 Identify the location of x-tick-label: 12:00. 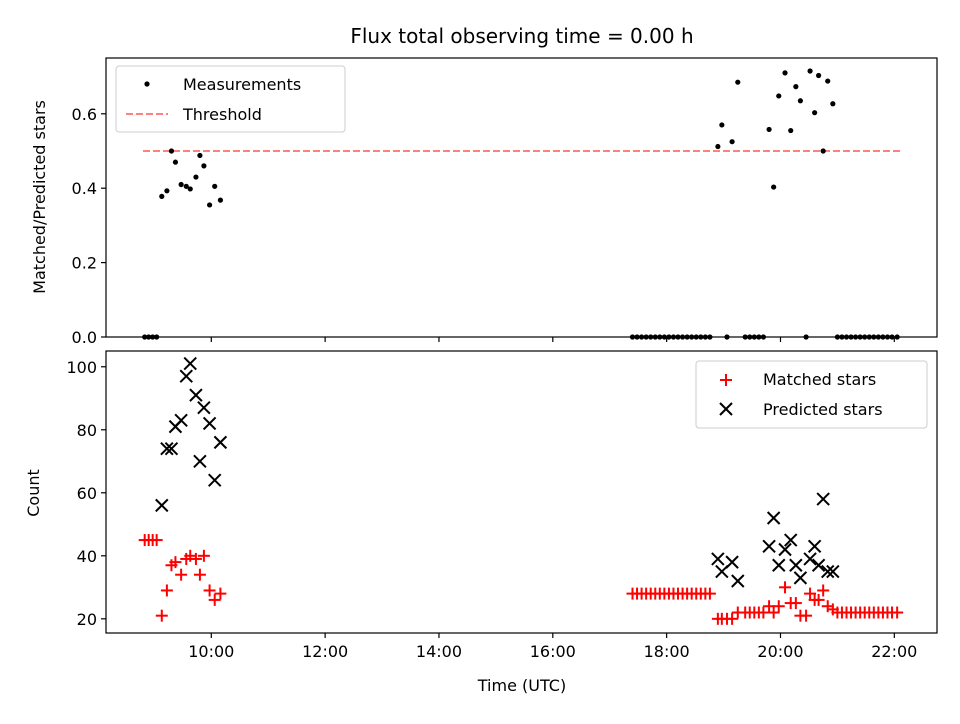
(325, 651).